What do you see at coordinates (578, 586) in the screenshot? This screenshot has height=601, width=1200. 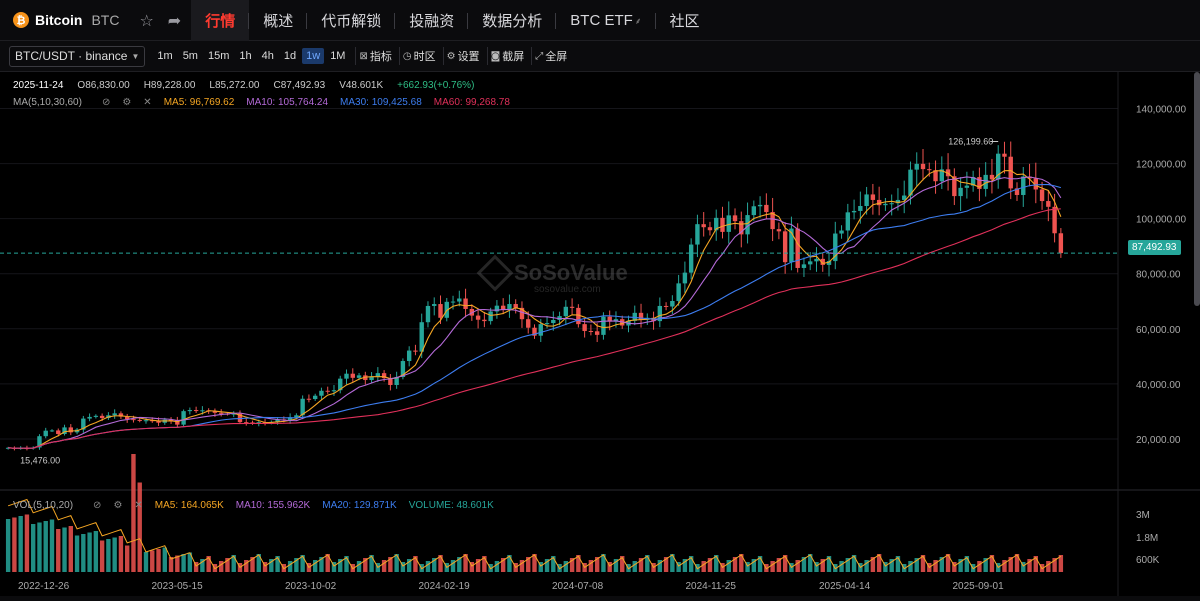 I see `x-tick-label: 2024-07-08` at bounding box center [578, 586].